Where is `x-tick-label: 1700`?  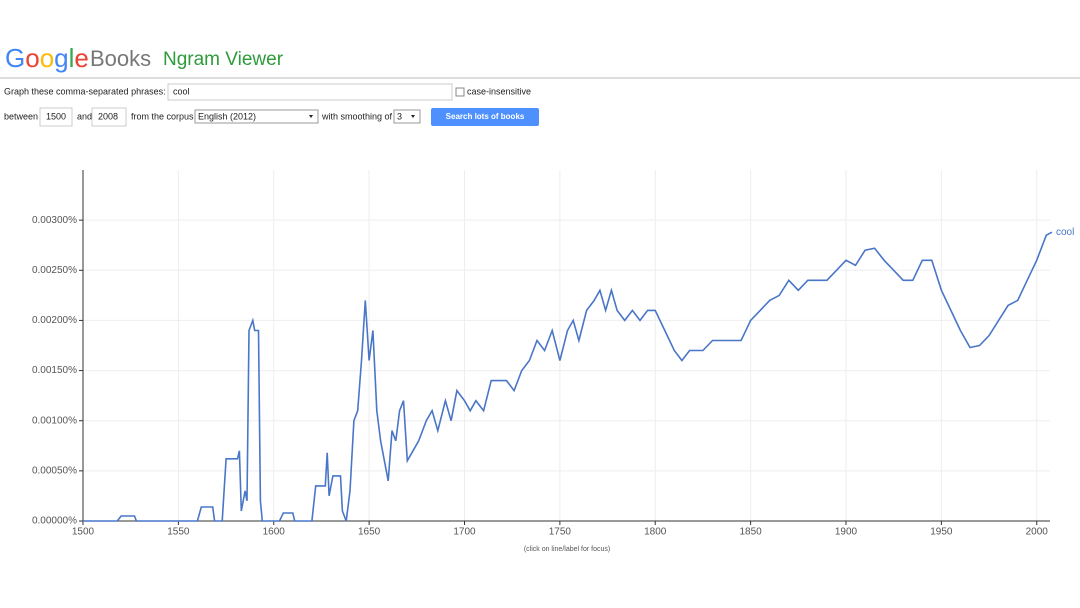 x-tick-label: 1700 is located at coordinates (464, 532).